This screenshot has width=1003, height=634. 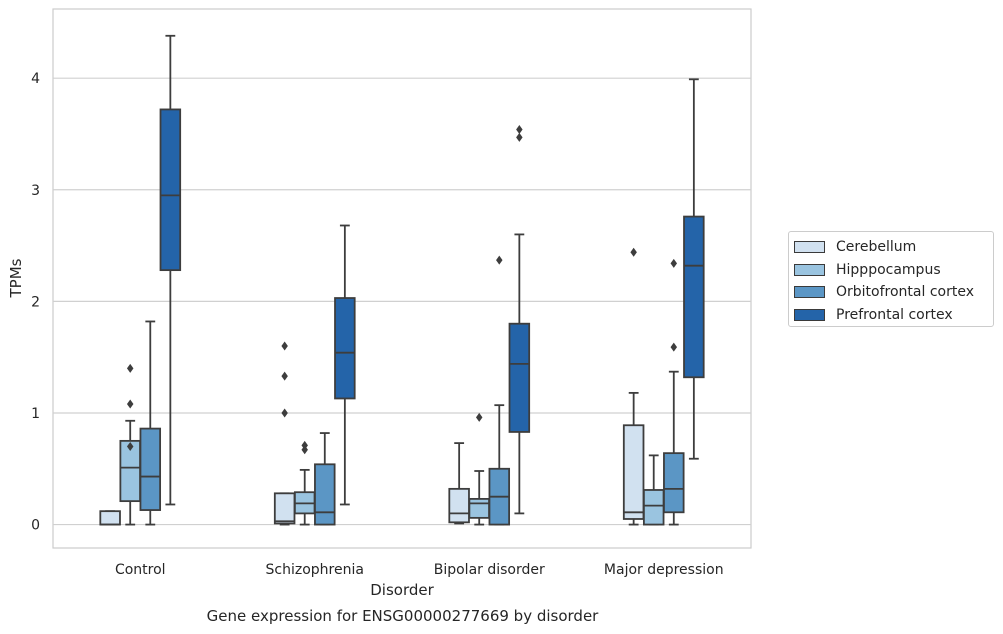 I want to click on legend-item-hippocampus: Hipppocampus, so click(x=890, y=270).